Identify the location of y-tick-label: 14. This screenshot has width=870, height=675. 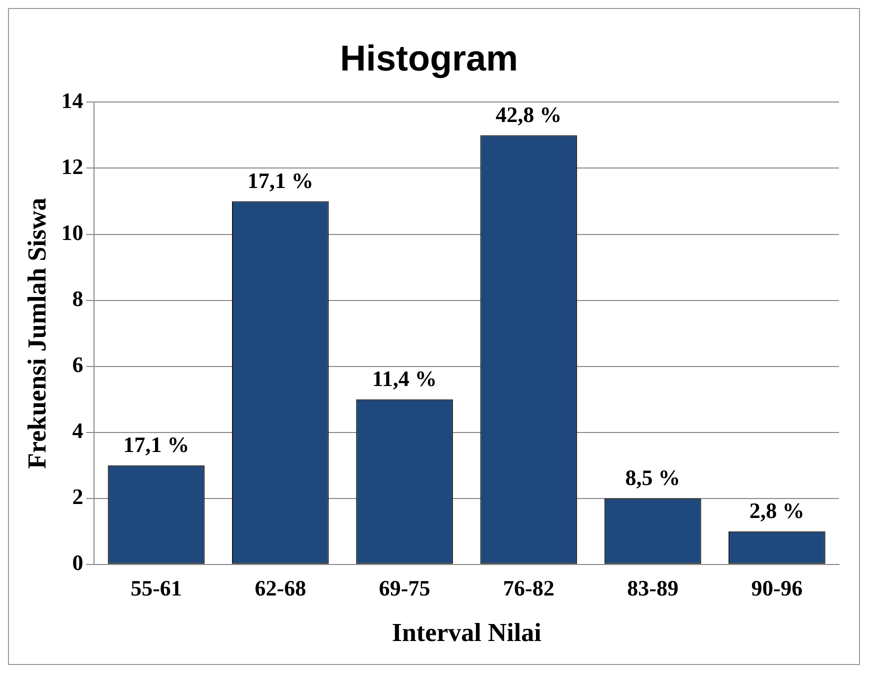
(72, 100).